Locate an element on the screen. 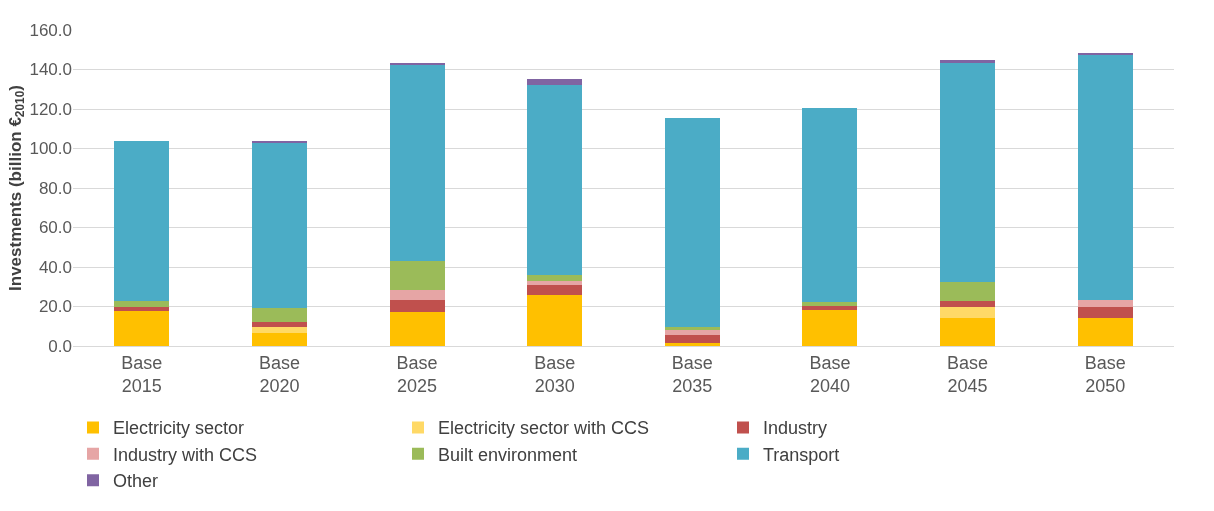 Image resolution: width=1214 pixels, height=511 pixels. y-tick-label: 120.0 is located at coordinates (50, 109).